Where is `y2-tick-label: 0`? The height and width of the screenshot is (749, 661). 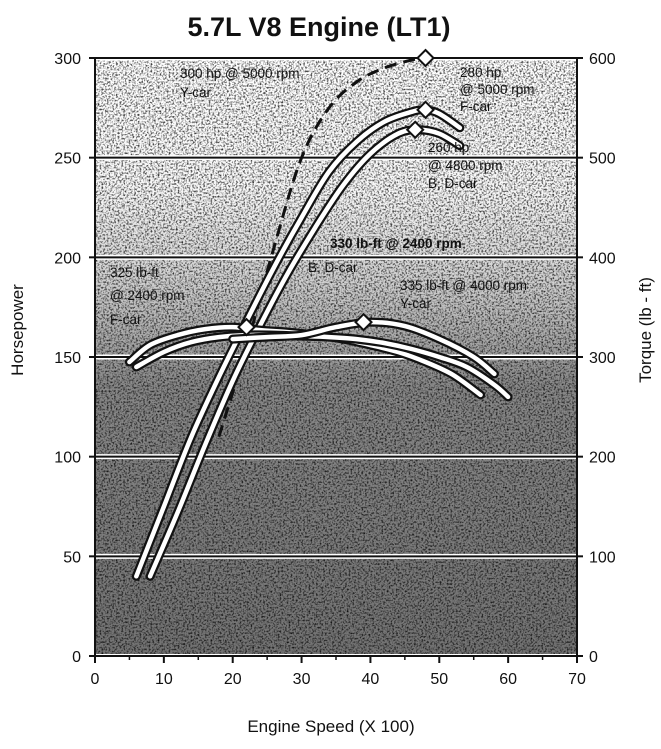
y2-tick-label: 0 is located at coordinates (593, 657).